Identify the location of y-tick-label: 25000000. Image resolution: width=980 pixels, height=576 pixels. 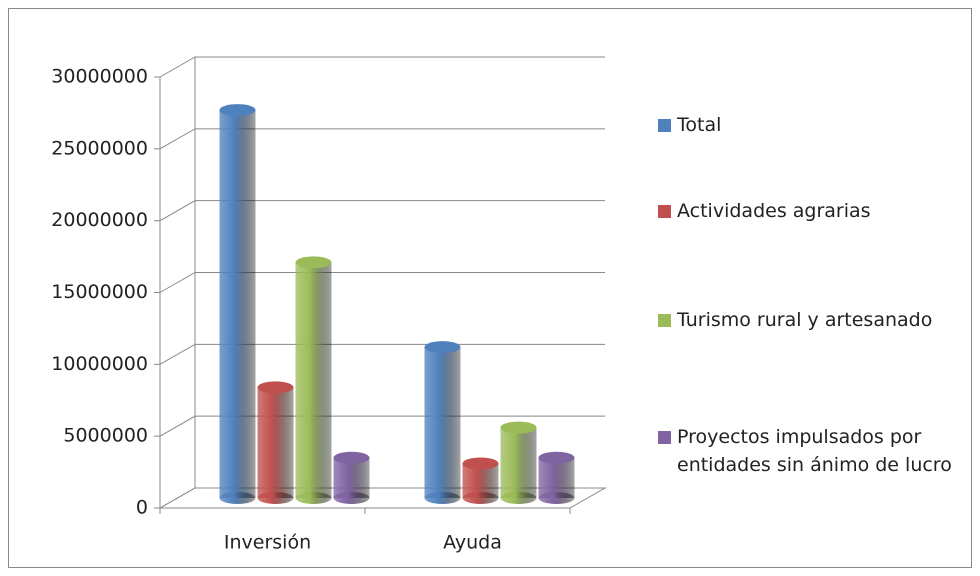
(99, 148).